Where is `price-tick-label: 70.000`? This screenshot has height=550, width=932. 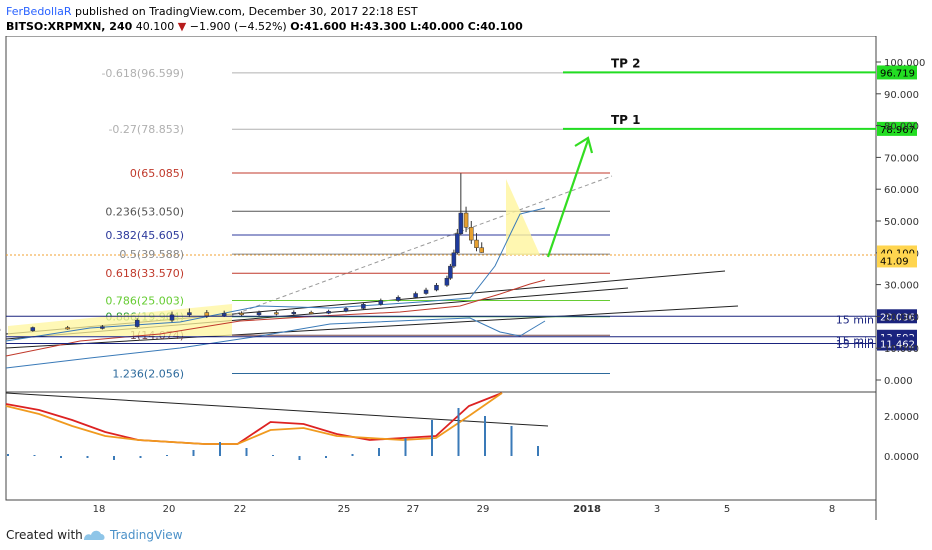 price-tick-label: 70.000 is located at coordinates (901, 158).